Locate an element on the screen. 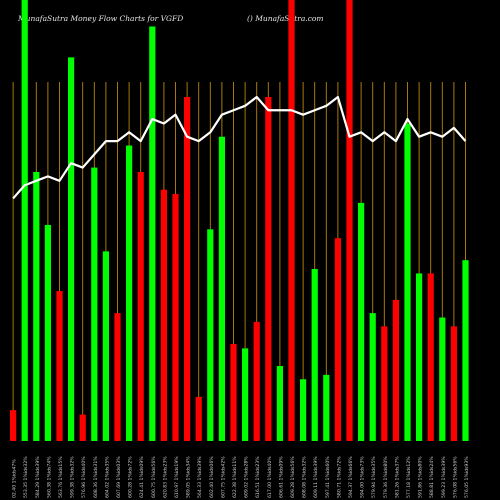 The height and width of the screenshot is (500, 500). x-tick-label: 600.75 1%ids56% is located at coordinates (154, 477).